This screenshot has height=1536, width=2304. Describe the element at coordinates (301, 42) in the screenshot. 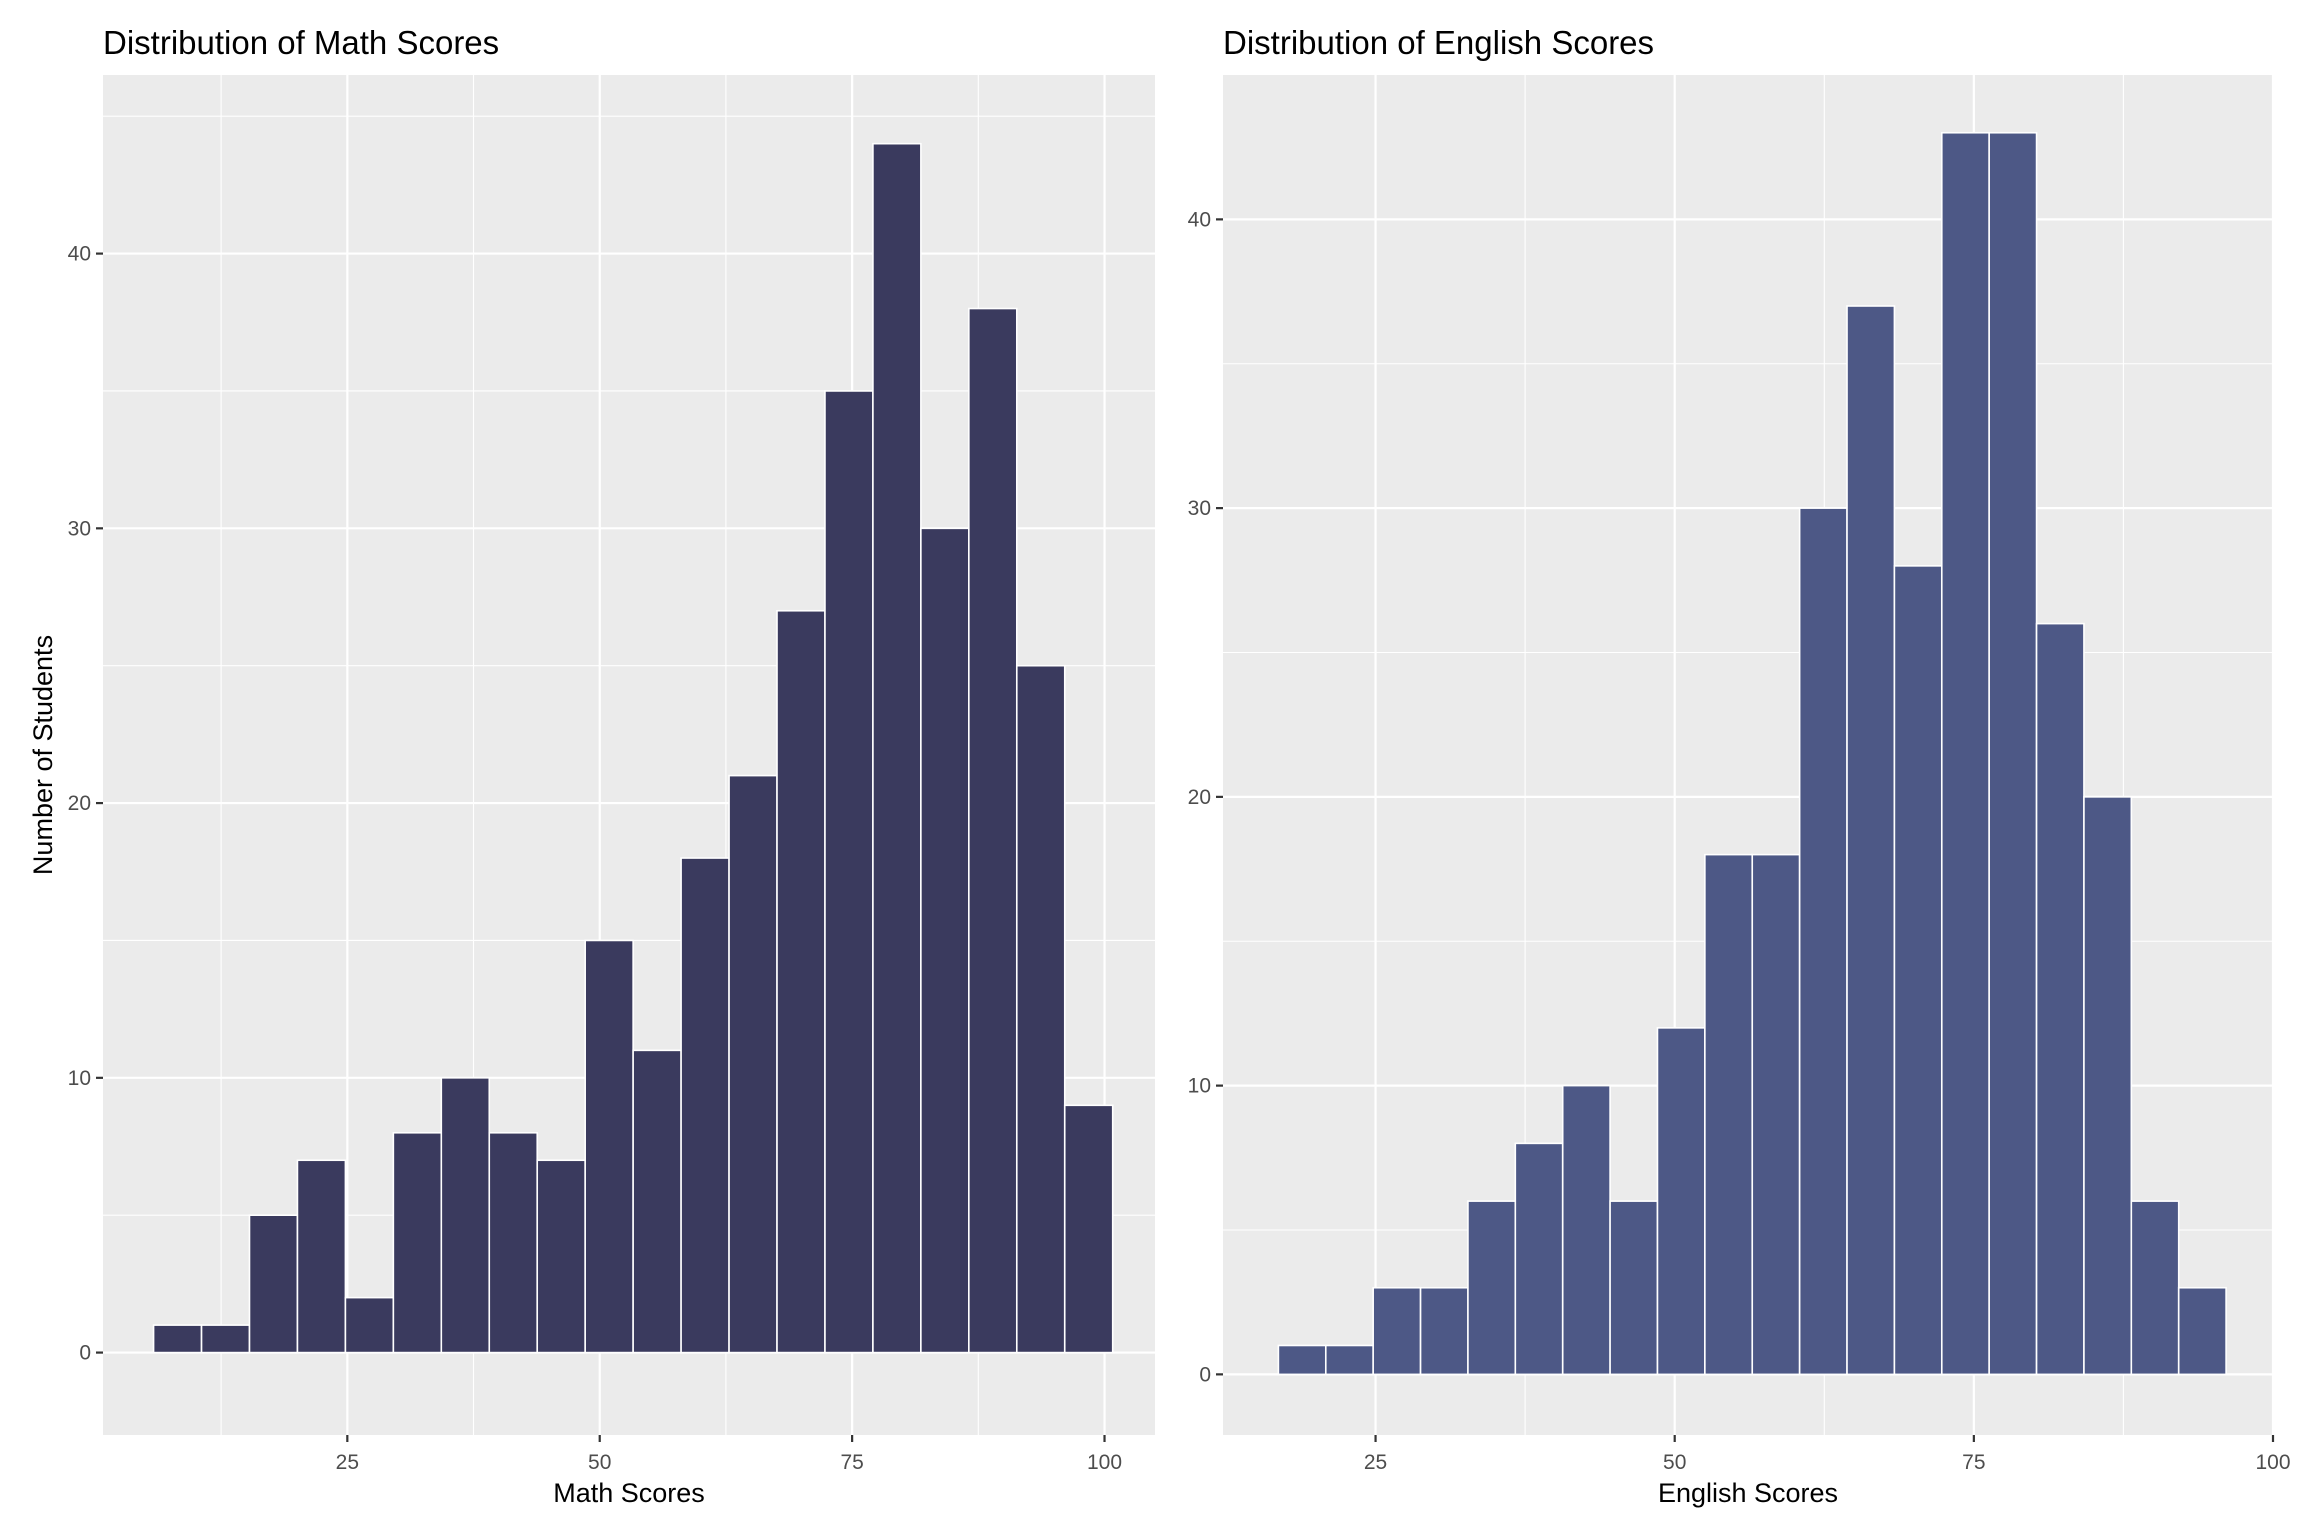

I see `math-chart-title: Distribution of Math Scores` at that location.